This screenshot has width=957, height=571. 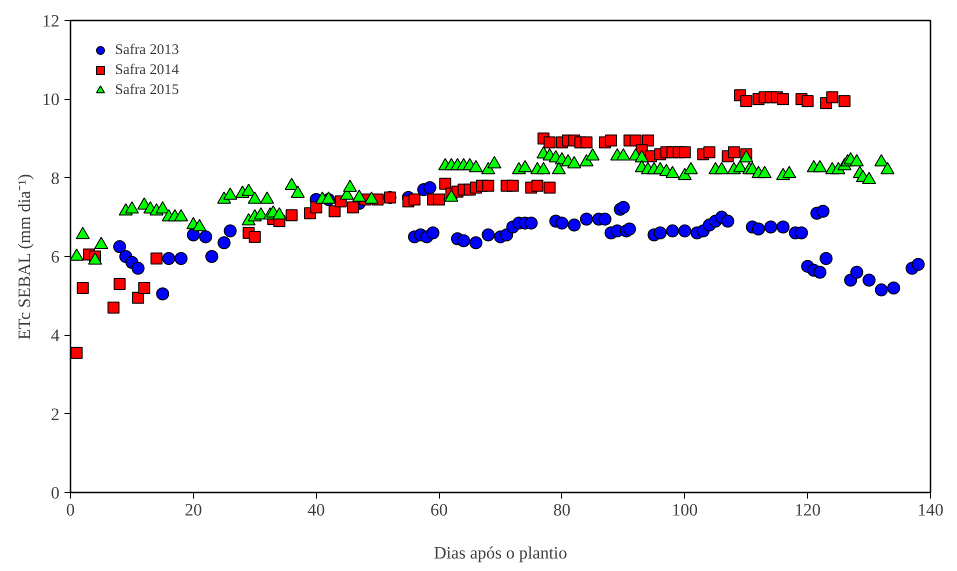 I want to click on x-tick-label: 60, so click(x=439, y=510).